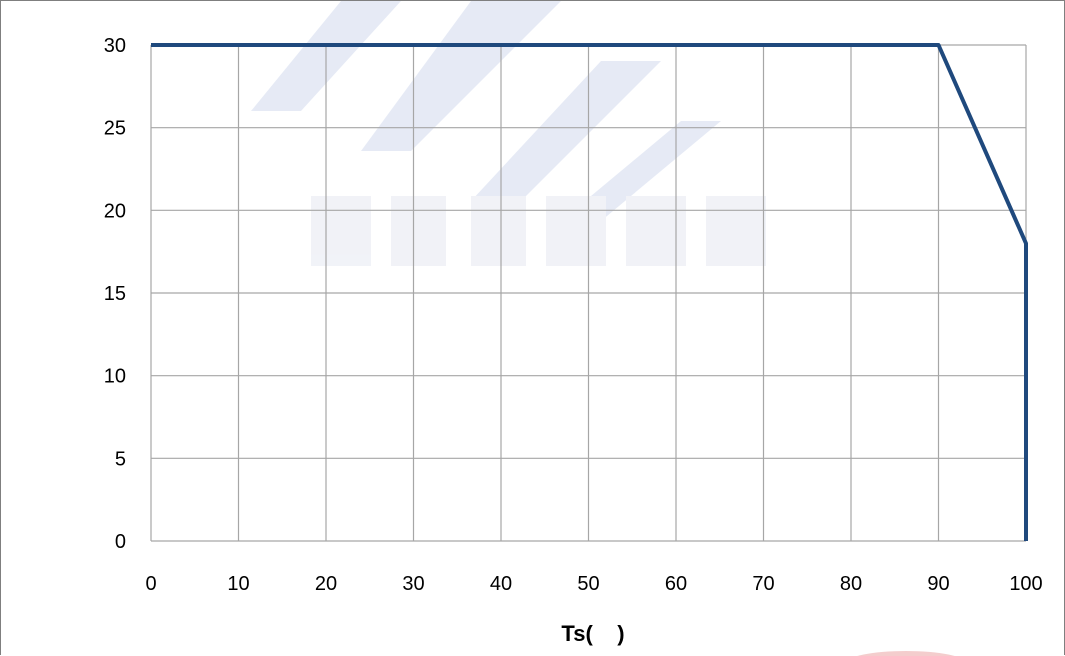 Image resolution: width=1065 pixels, height=656 pixels. I want to click on x-tick-label: 30, so click(413, 584).